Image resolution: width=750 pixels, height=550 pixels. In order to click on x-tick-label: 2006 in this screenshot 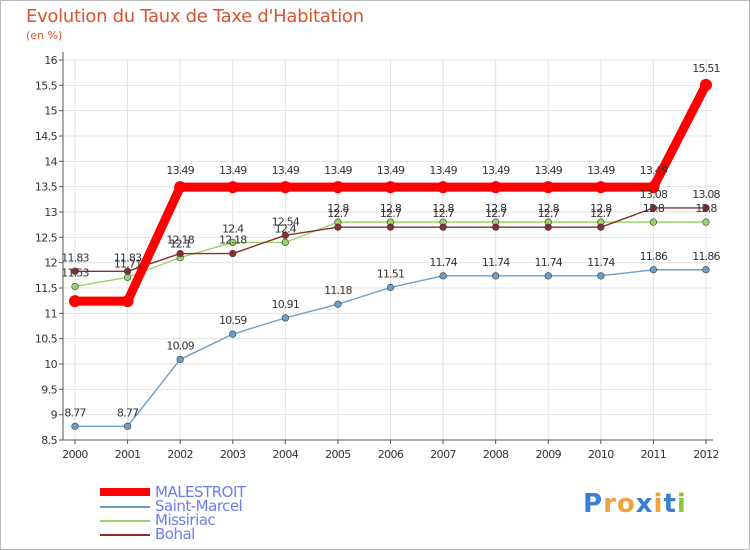, I will do `click(391, 454)`.